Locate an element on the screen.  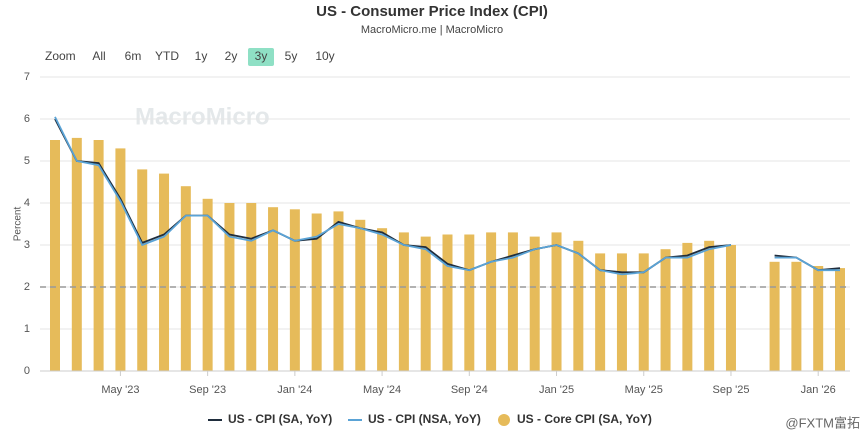
range-button: 1y is located at coordinates (201, 56).